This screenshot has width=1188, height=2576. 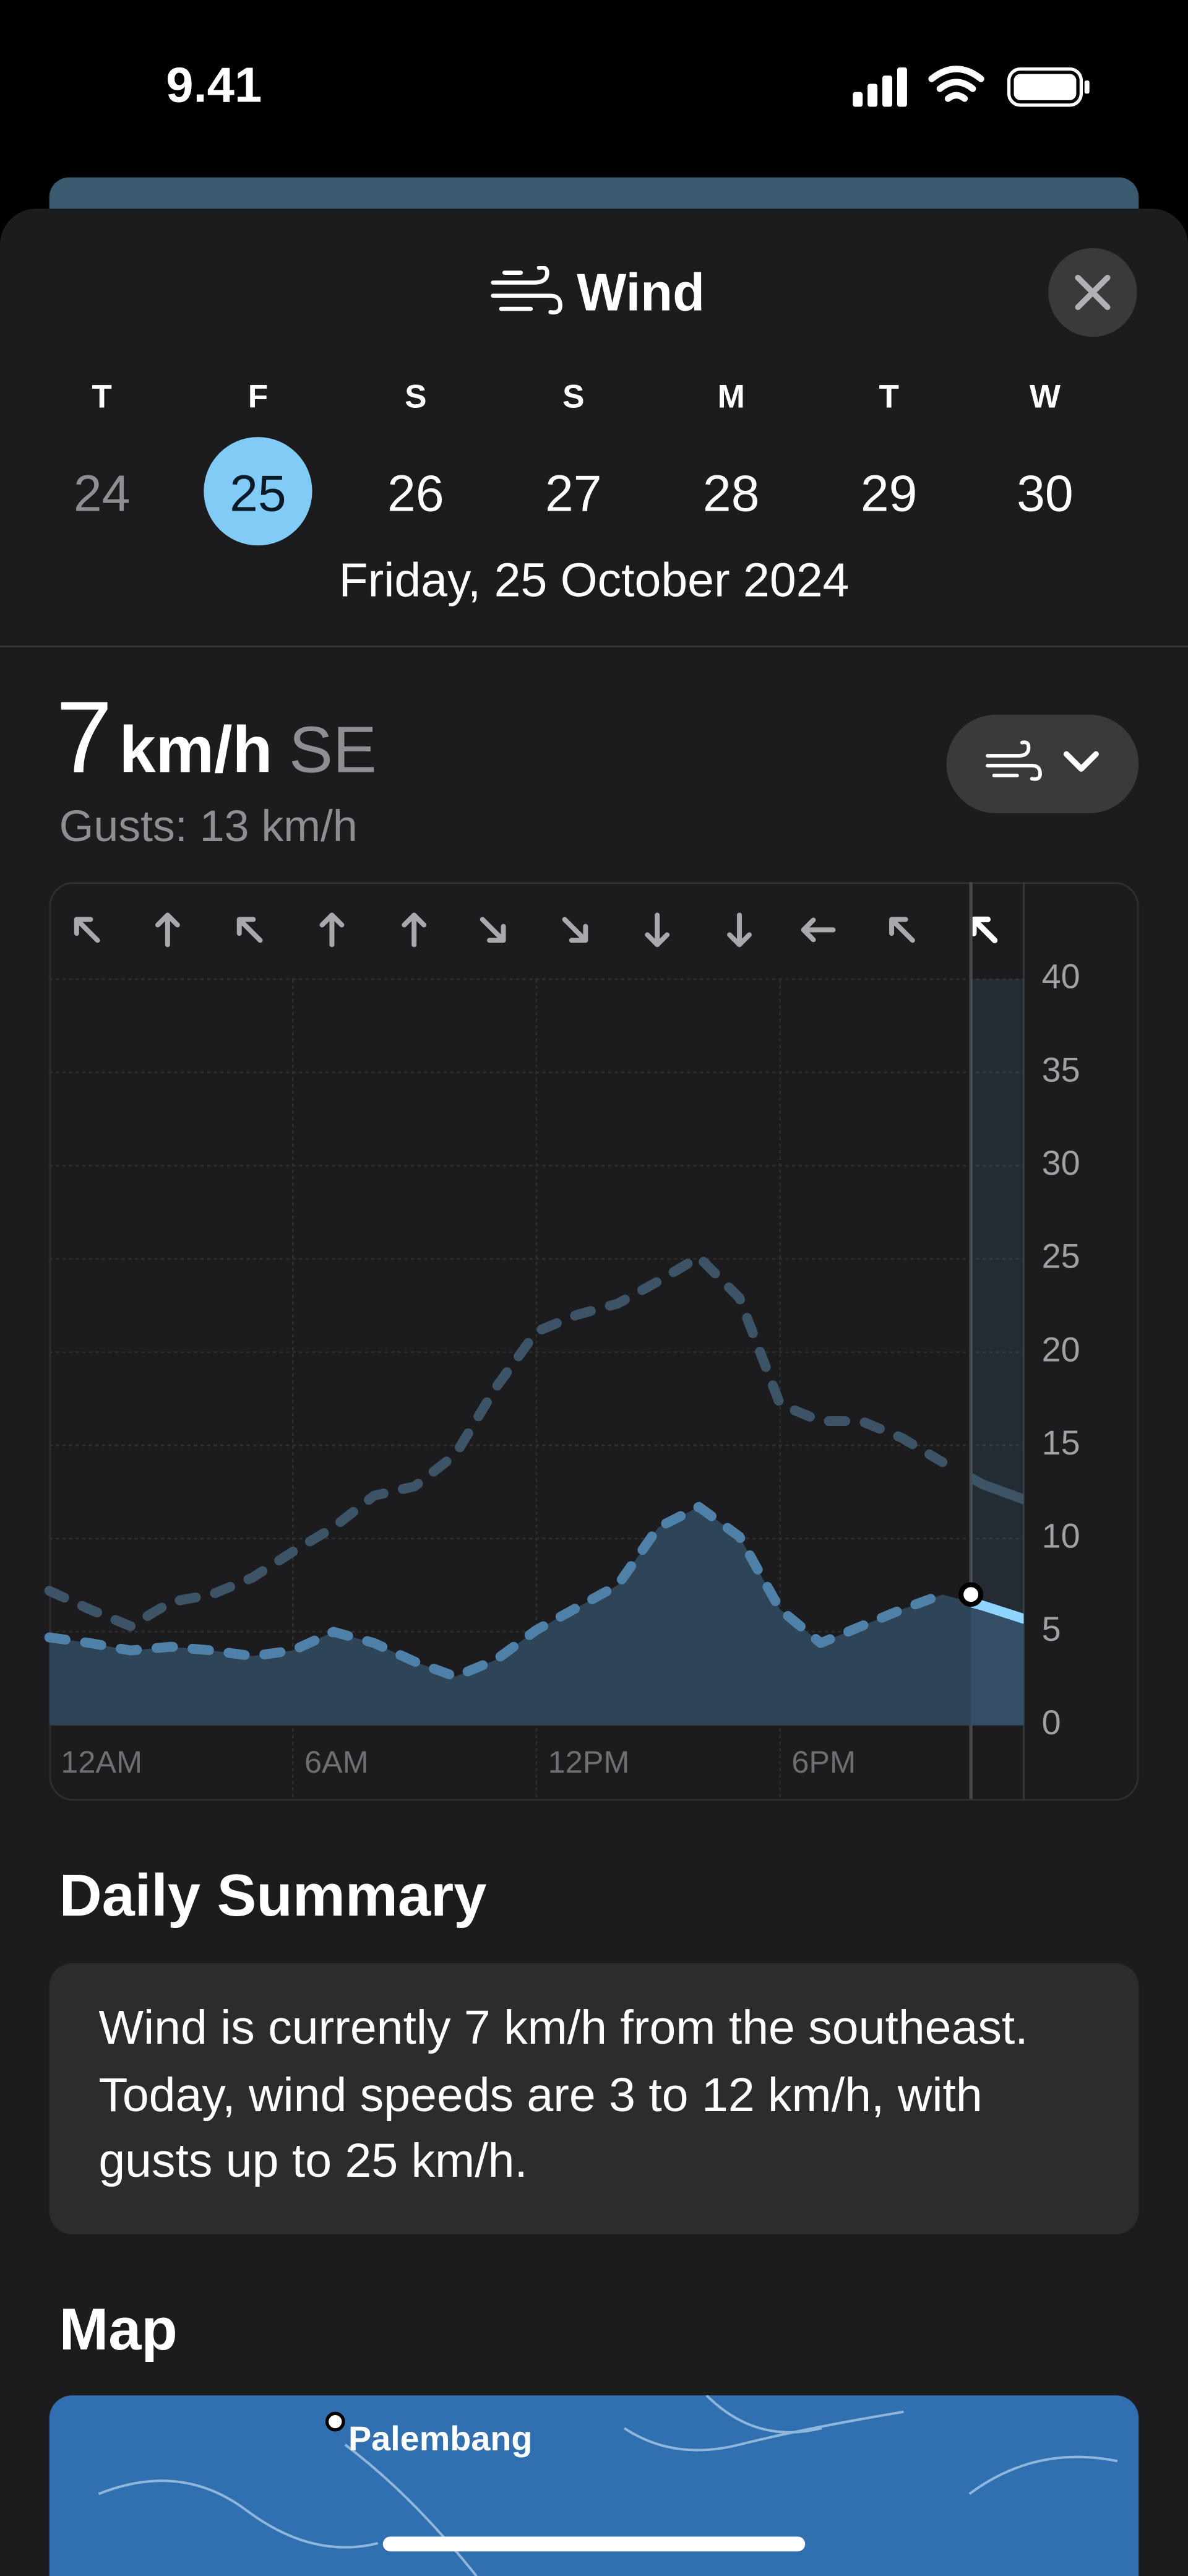 What do you see at coordinates (1061, 1256) in the screenshot?
I see `y-tick-label: 25` at bounding box center [1061, 1256].